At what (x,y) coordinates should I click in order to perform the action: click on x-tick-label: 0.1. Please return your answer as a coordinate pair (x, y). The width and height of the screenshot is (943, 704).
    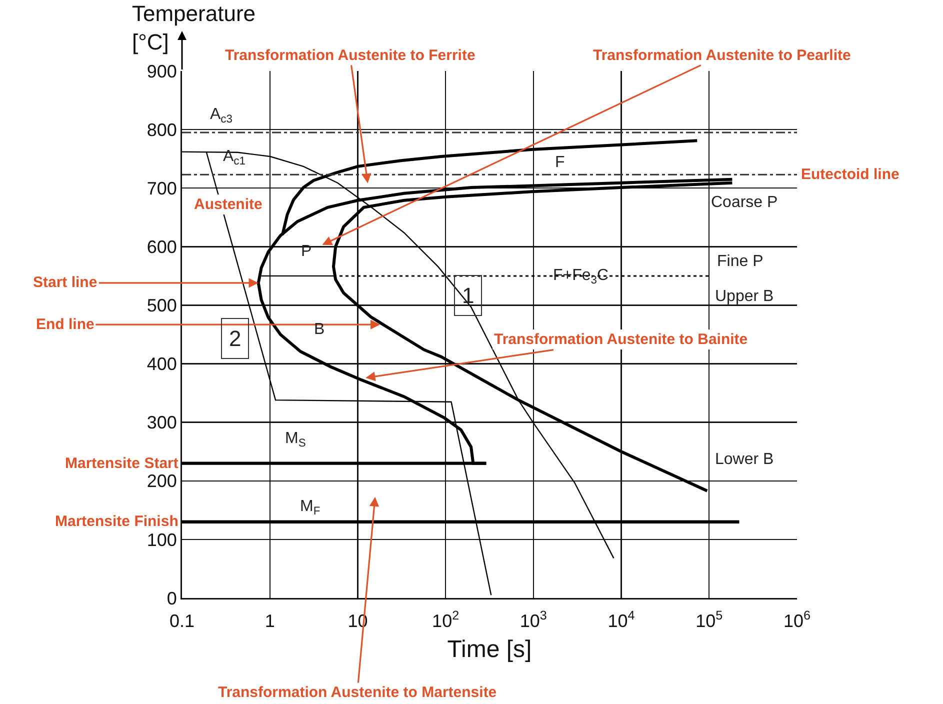
    Looking at the image, I should click on (182, 621).